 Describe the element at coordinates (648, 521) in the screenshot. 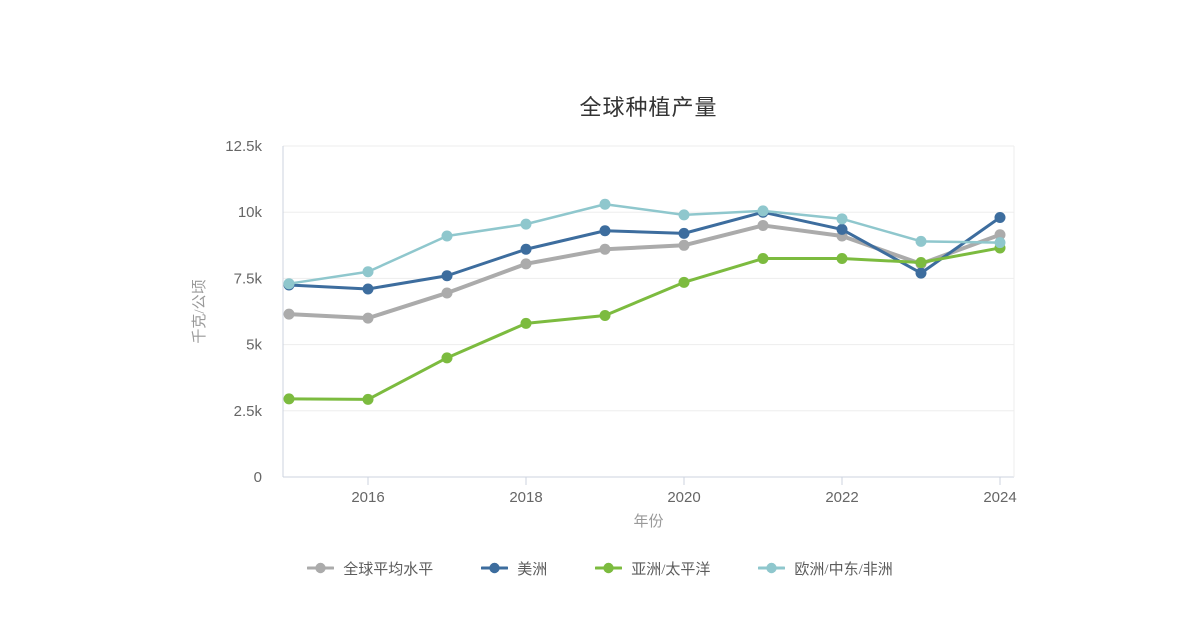

I see `x-axis-title: 年份` at that location.